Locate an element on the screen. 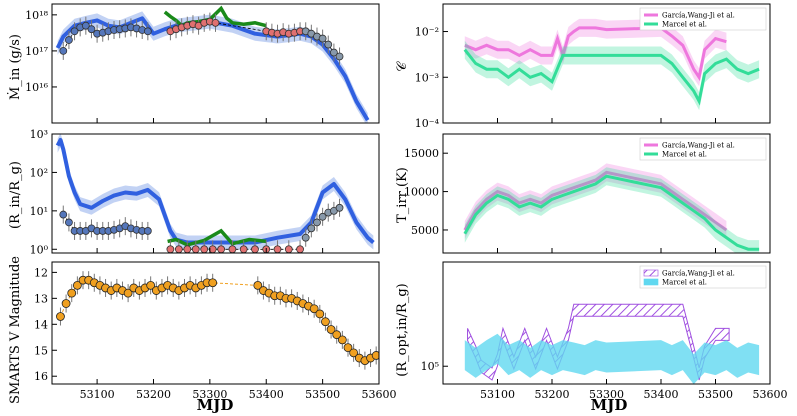  ytick-label-vmag: 15 is located at coordinates (41, 350).